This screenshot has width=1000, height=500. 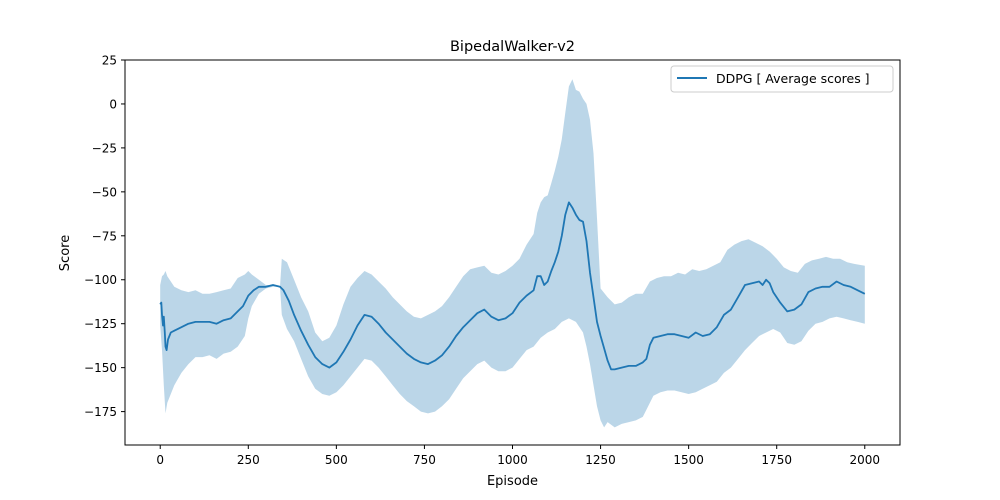 I want to click on y-axis-label: Score, so click(x=65, y=253).